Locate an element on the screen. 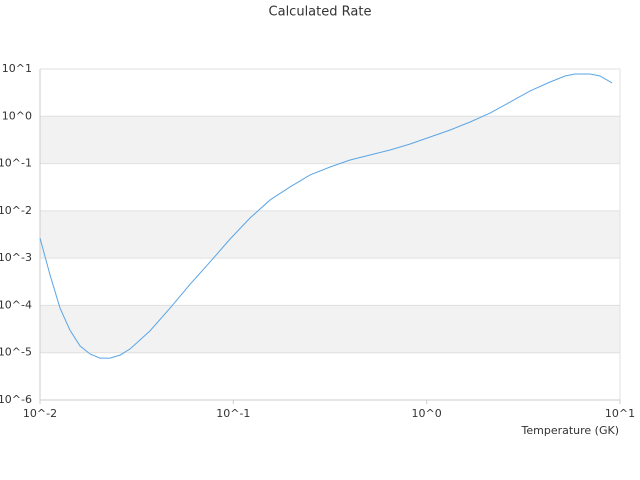 The width and height of the screenshot is (640, 480). y-tick-label: 10^-1 is located at coordinates (16, 163).